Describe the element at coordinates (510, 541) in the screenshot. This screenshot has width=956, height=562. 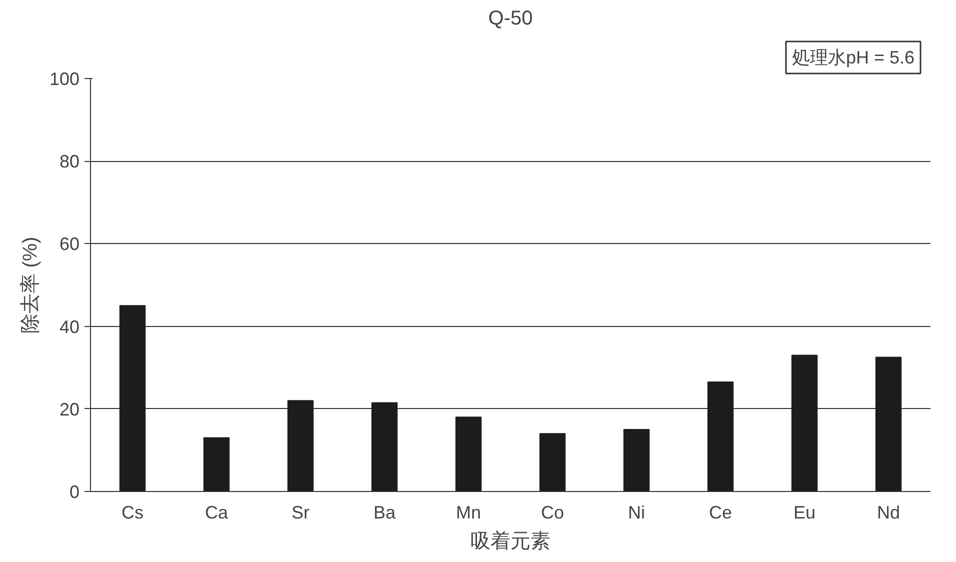
I see `x-axis-title: 吸着元素` at that location.